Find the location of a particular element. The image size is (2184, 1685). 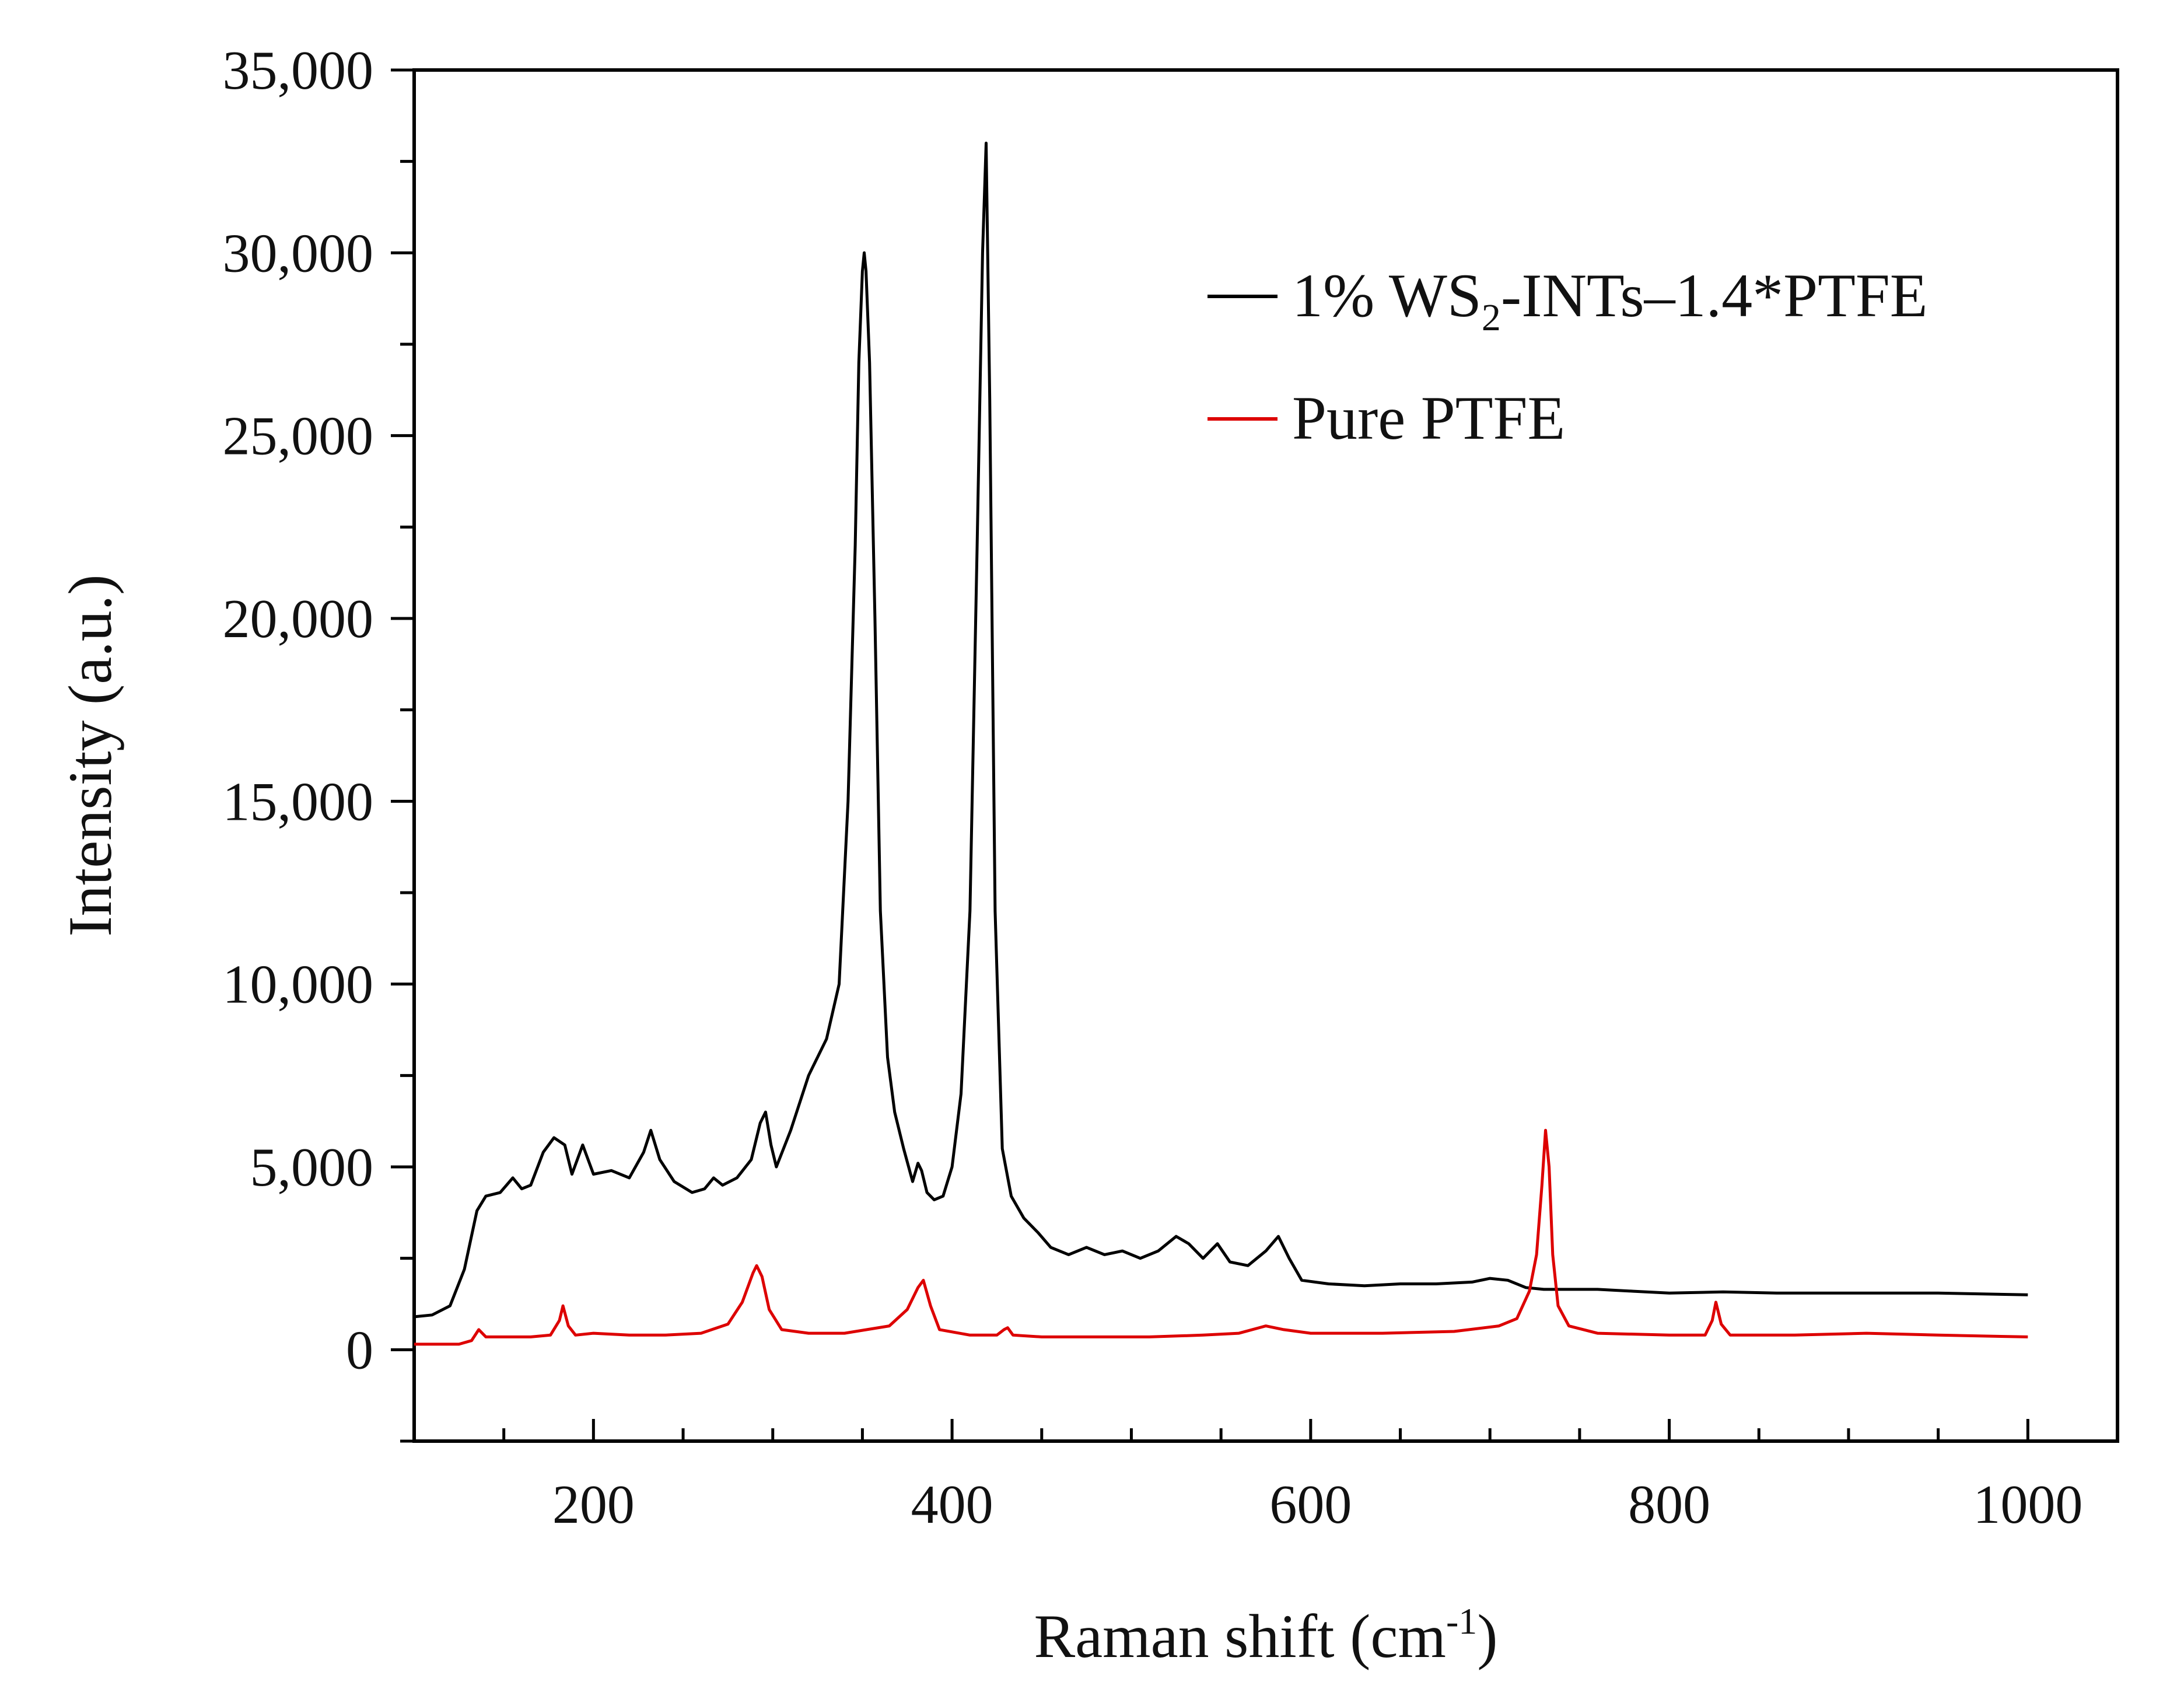

series-line-pure-ptfe is located at coordinates (1221, 1237).